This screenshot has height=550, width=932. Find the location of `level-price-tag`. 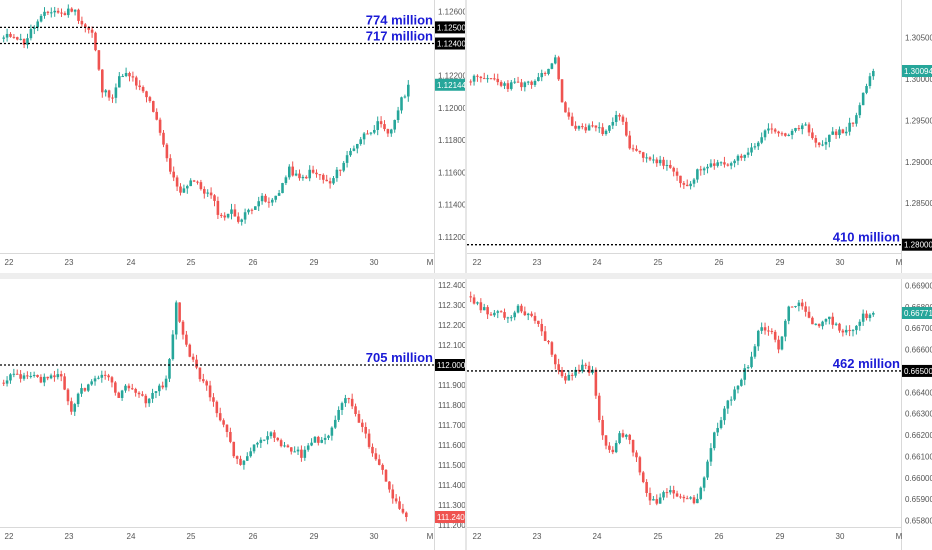

level-price-tag is located at coordinates (450, 365).